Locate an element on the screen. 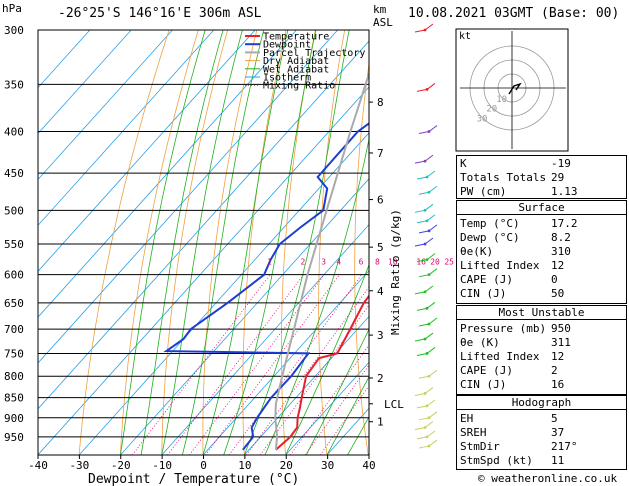  temperature-tick-label: 10 is located at coordinates (244, 465).